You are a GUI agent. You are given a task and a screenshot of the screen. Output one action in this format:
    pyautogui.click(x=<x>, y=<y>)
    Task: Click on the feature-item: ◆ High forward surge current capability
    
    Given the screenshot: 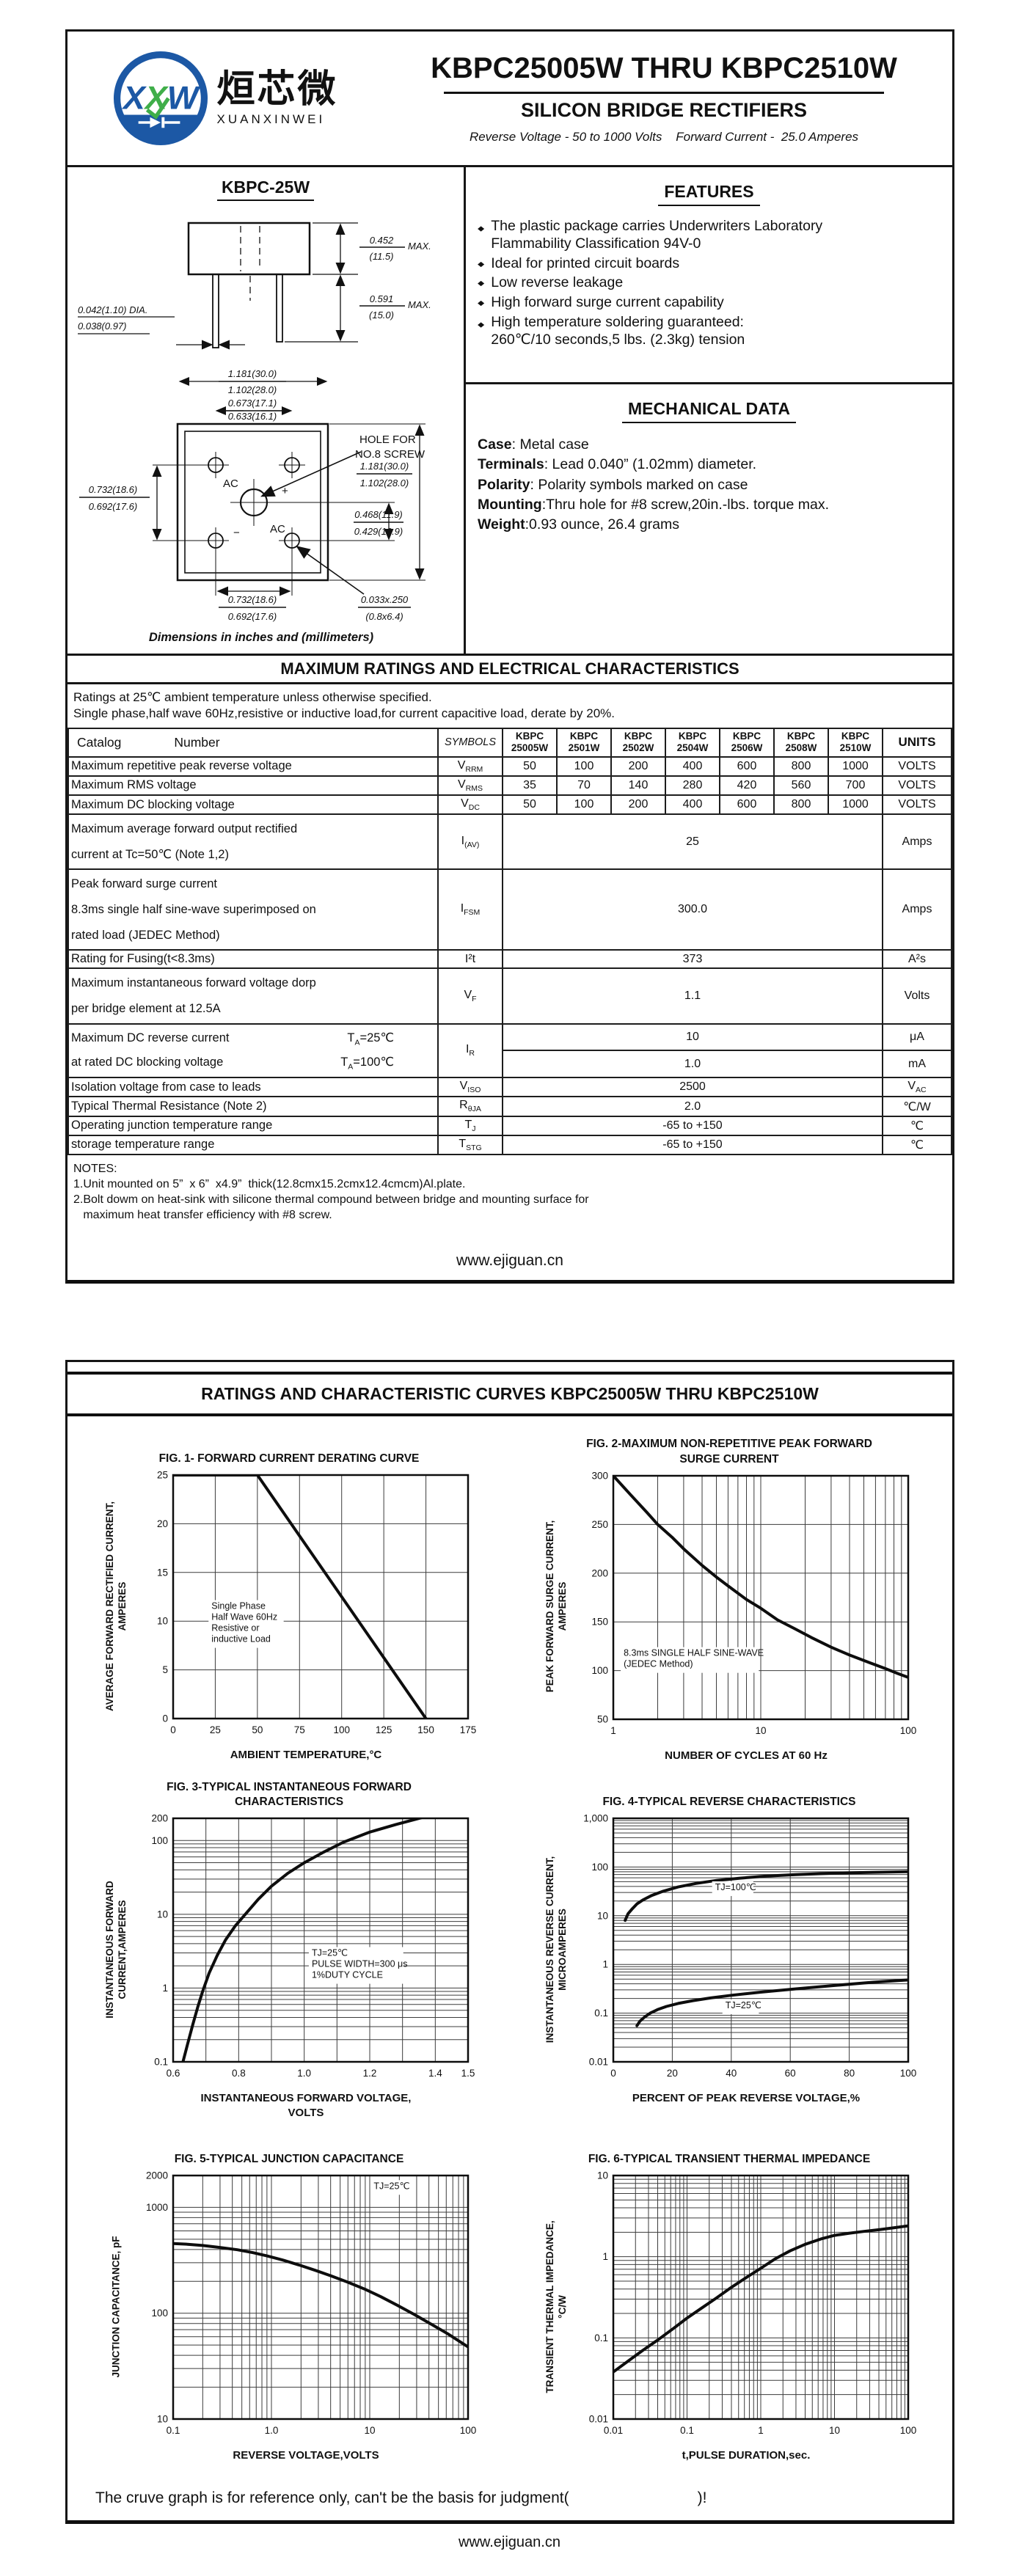 What is the action you would take?
    pyautogui.click(x=709, y=303)
    